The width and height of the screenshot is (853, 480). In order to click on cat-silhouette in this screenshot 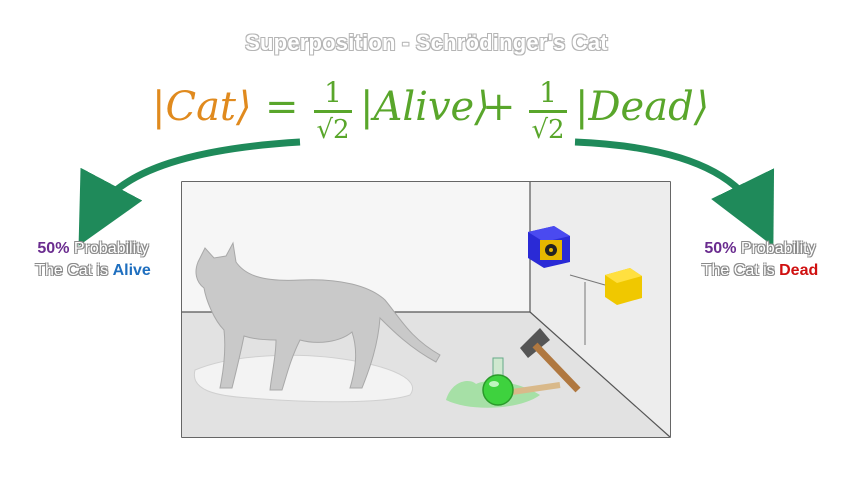, I will do `click(318, 316)`.